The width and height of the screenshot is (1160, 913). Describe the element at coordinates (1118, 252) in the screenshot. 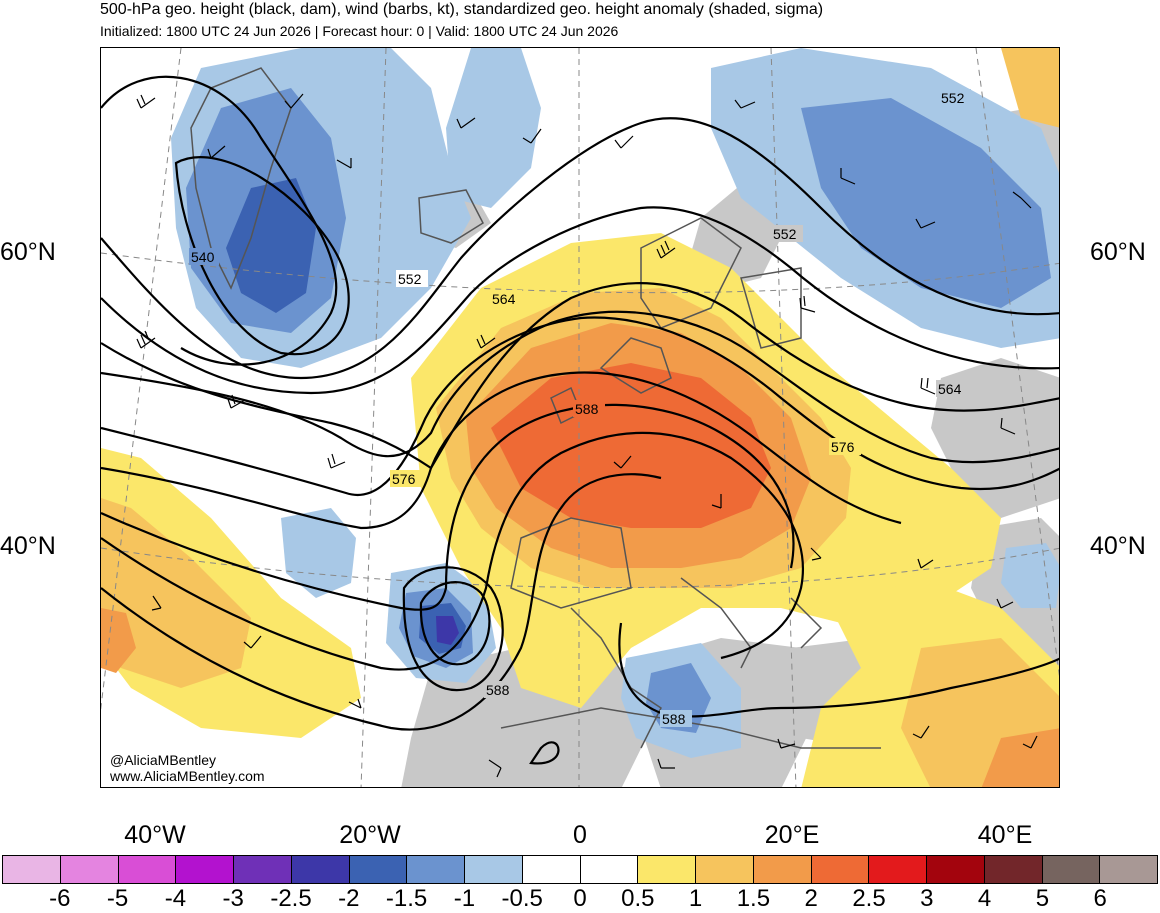

I see `lat-label-right-60n: 60°N` at that location.